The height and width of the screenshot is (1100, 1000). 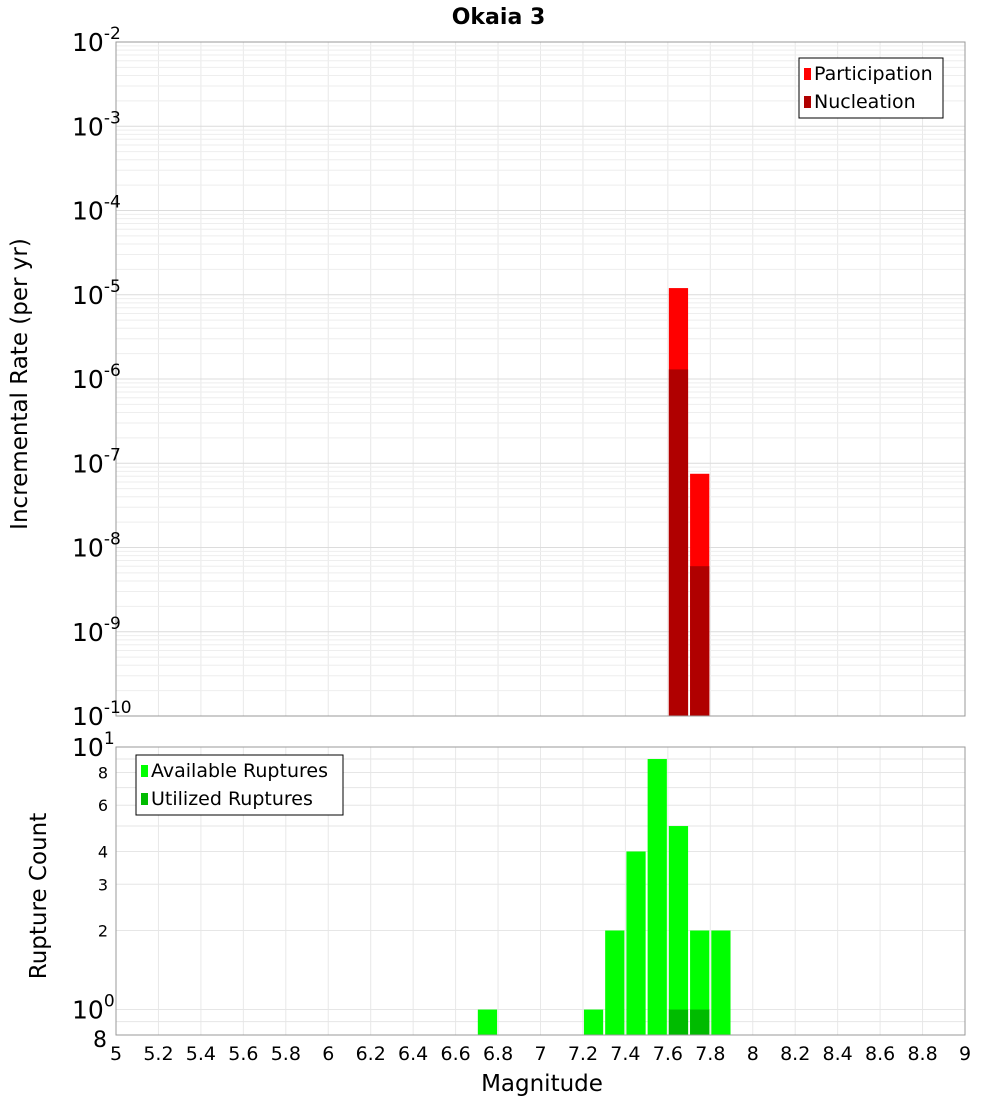 I want to click on bottom-ytick-minor-label: 4, so click(x=103, y=851).